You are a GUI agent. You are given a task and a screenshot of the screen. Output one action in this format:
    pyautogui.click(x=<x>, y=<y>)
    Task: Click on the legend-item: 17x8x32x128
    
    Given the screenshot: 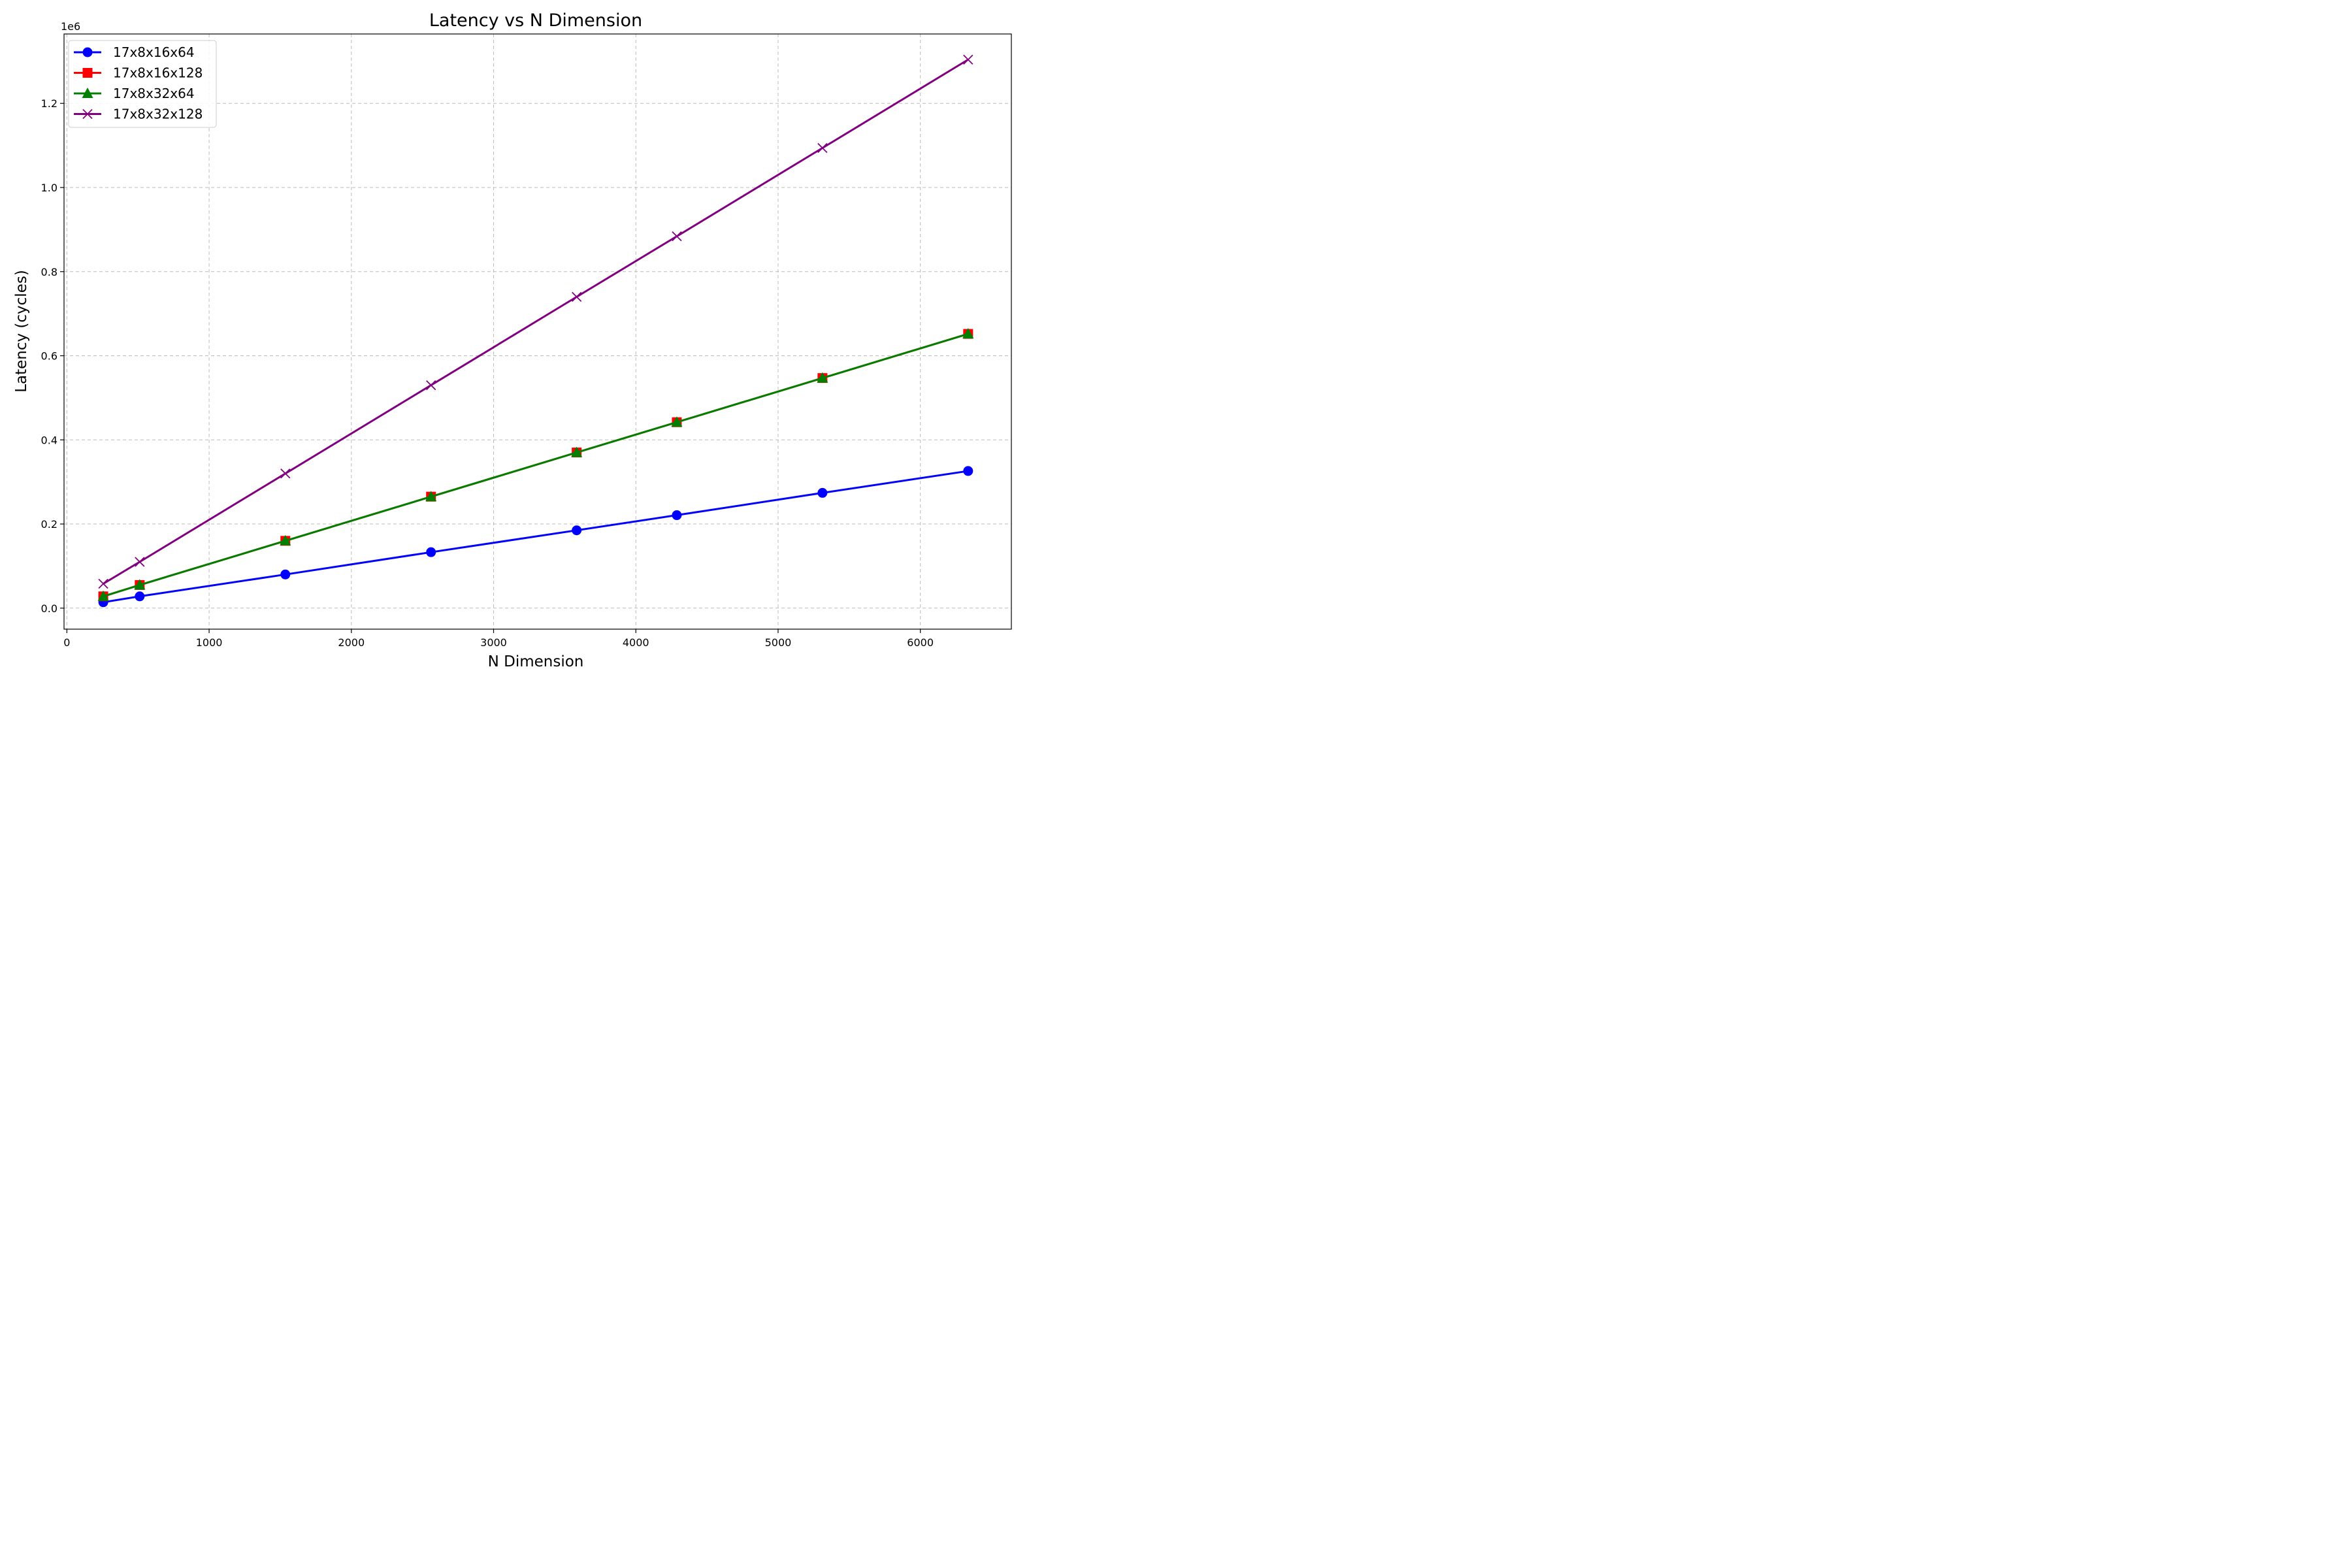 What is the action you would take?
    pyautogui.click(x=138, y=114)
    